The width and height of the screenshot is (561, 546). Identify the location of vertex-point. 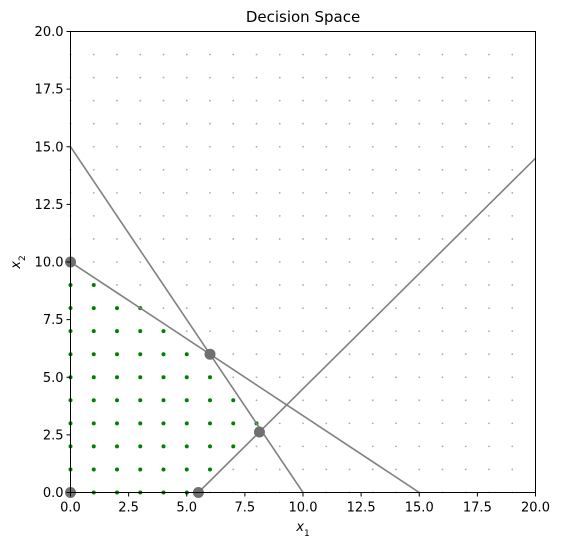
(259, 432).